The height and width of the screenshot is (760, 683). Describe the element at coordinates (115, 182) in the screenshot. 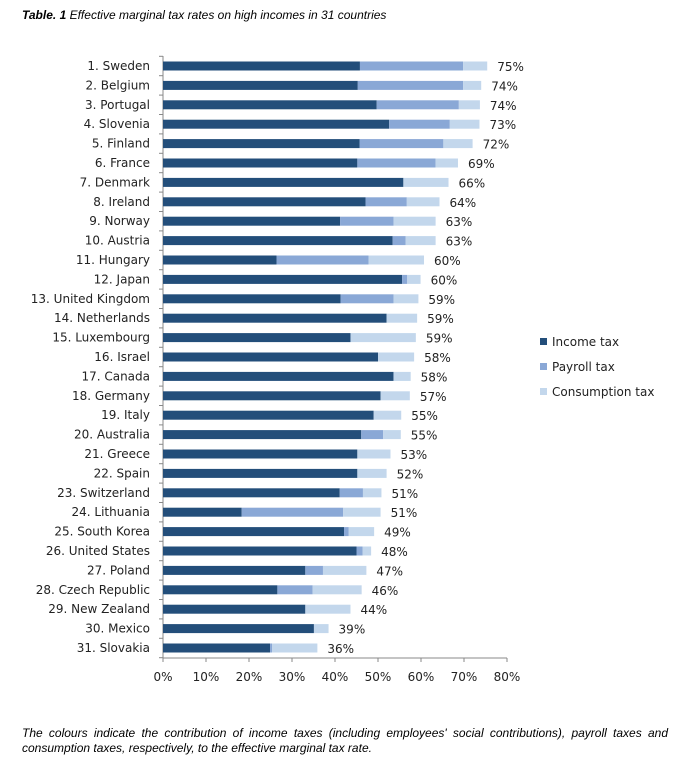

I see `category-label: 7. Denmark` at that location.